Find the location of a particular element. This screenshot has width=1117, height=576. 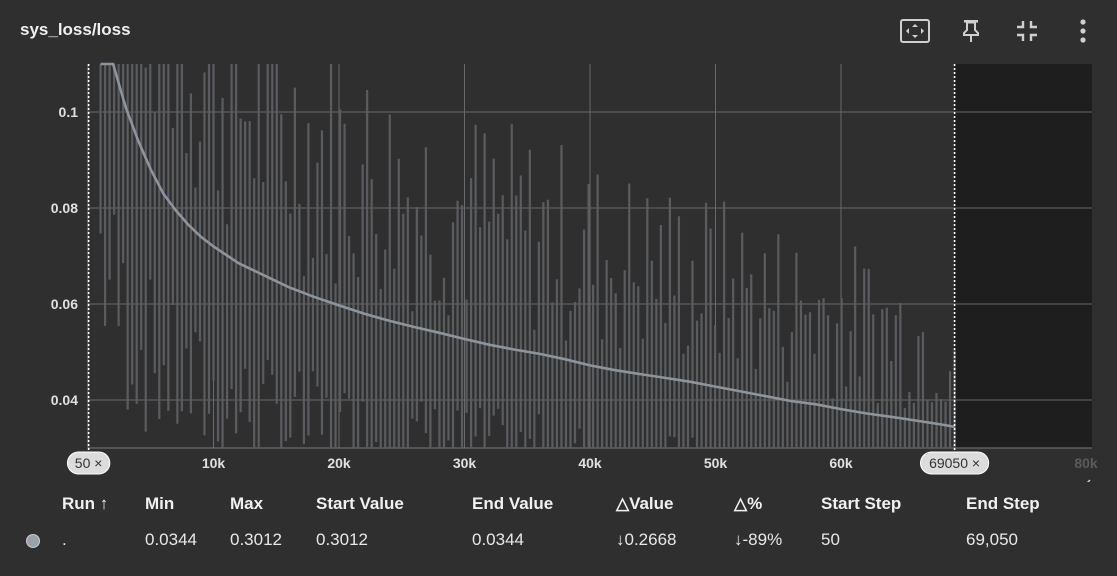

x-tick-label: 50k is located at coordinates (716, 463).